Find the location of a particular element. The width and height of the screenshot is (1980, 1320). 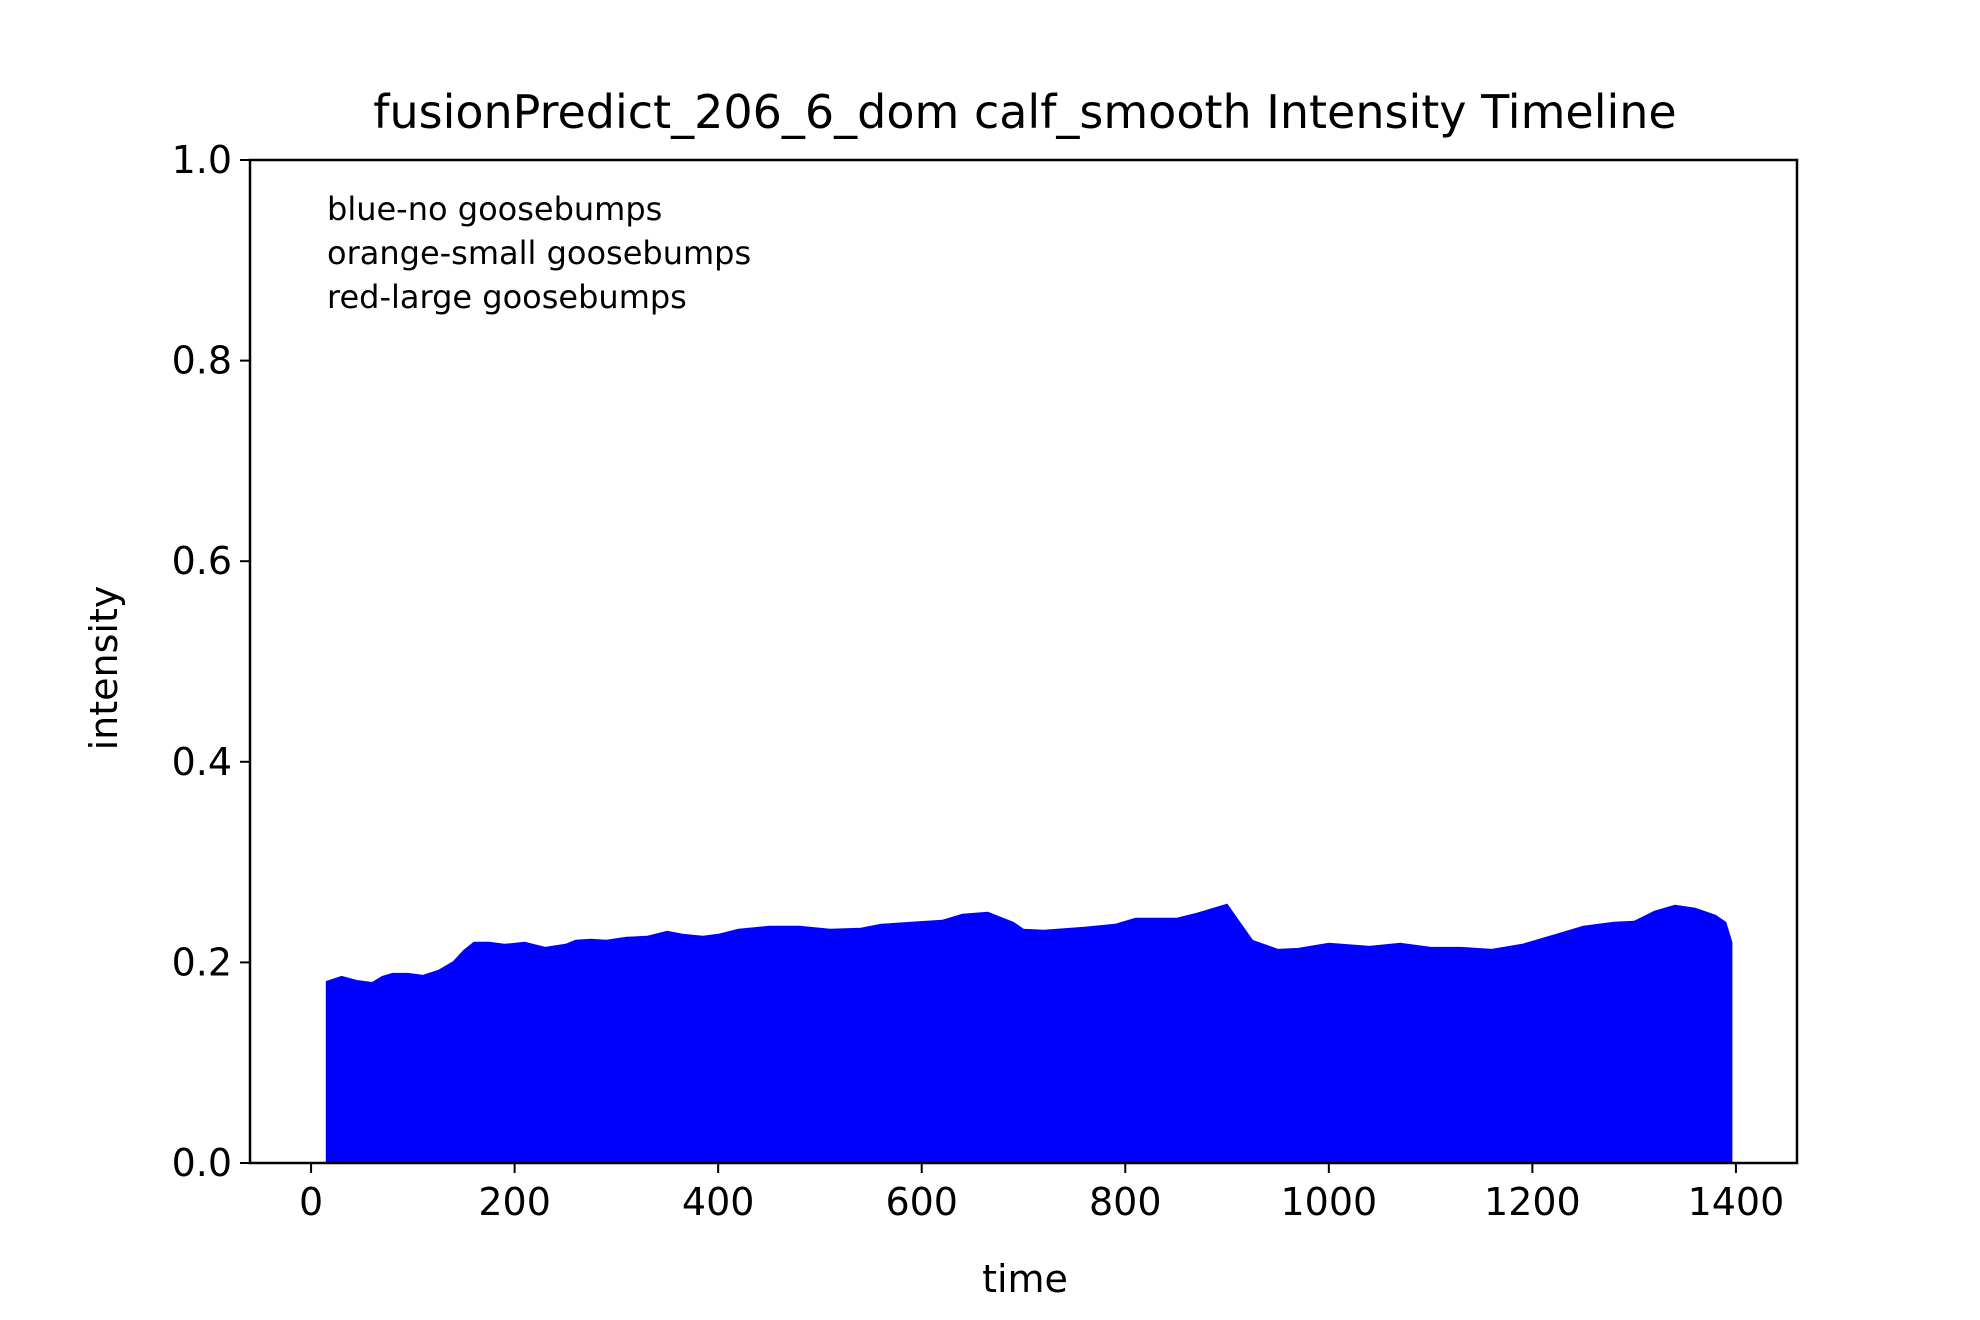

annotation-line: red-large goosebumps is located at coordinates (507, 297).